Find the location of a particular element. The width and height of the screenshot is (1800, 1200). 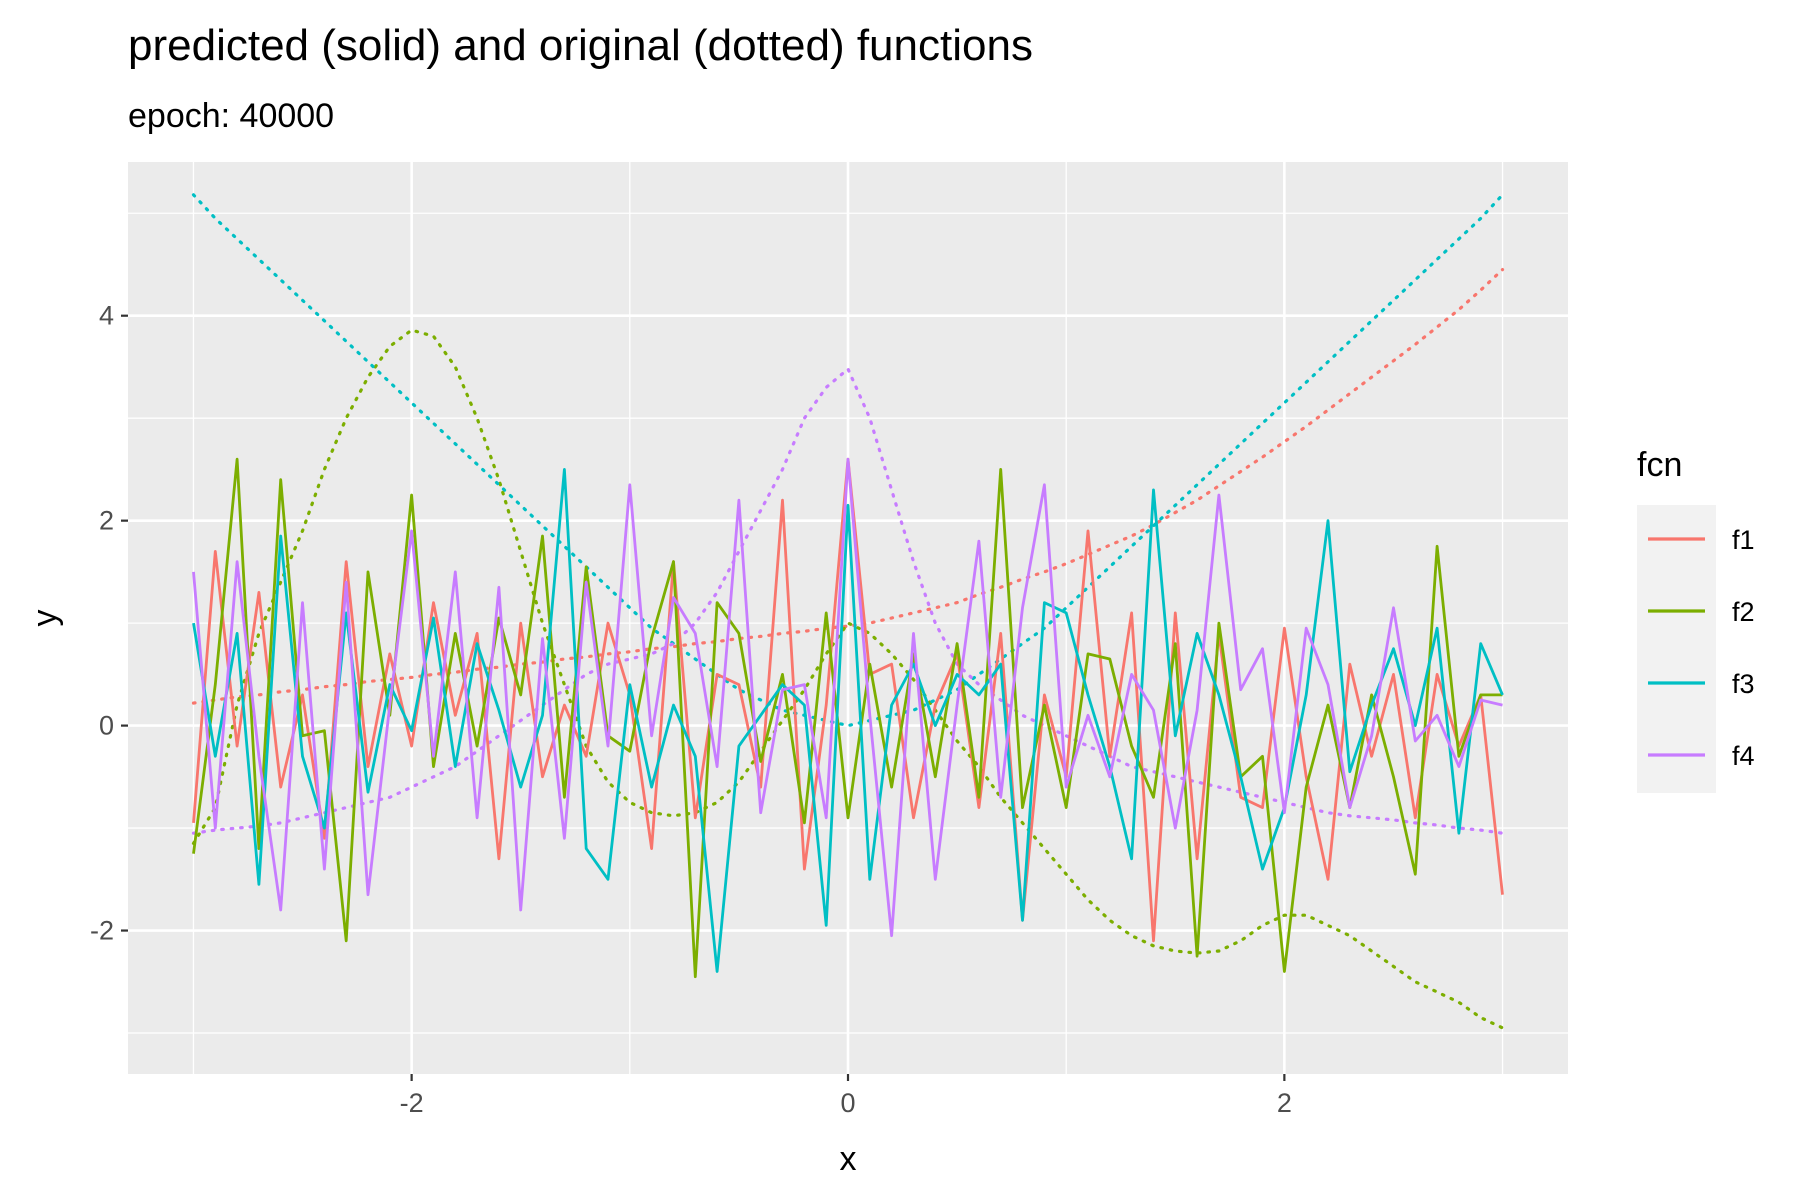

legend-entries: f1 f2 f3 f4 is located at coordinates (1701, 648).